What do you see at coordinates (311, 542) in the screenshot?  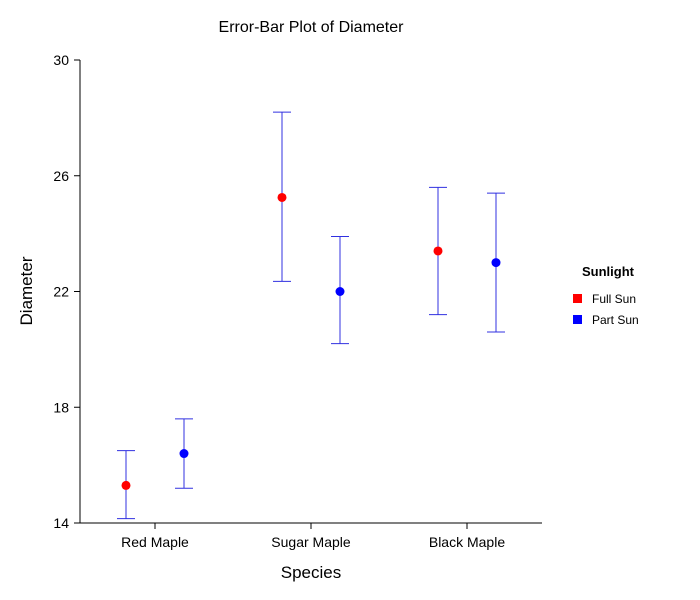 I see `x-tick-label: Sugar Maple` at bounding box center [311, 542].